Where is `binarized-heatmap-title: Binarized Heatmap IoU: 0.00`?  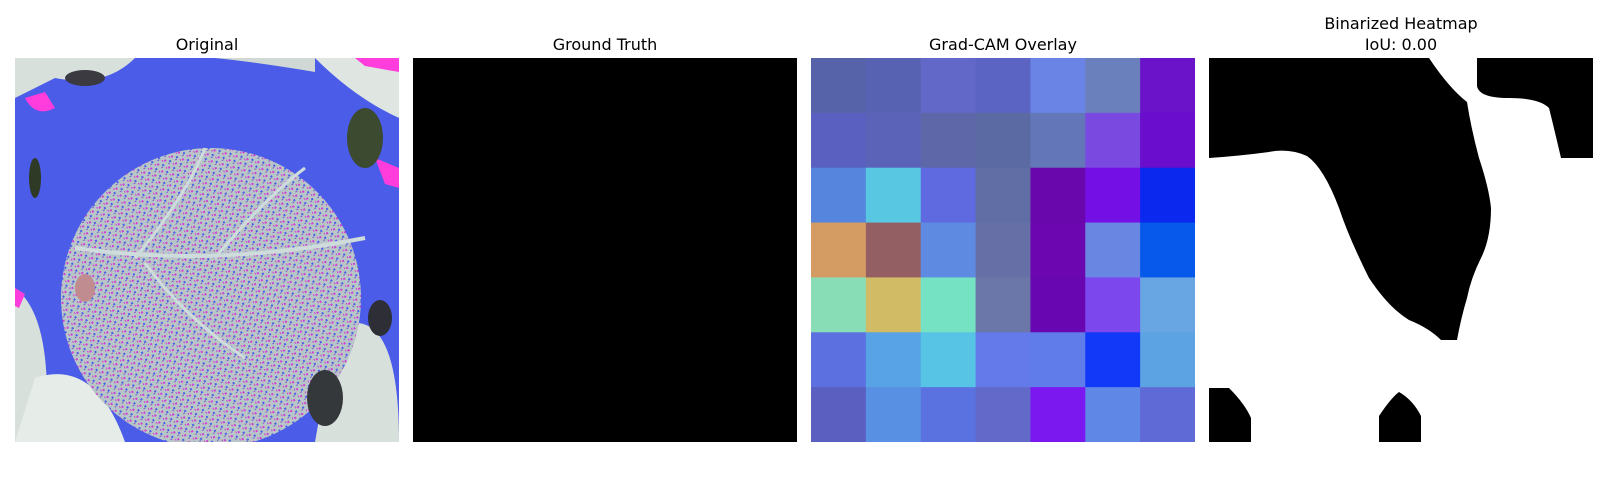
binarized-heatmap-title: Binarized Heatmap IoU: 0.00 is located at coordinates (1401, 34).